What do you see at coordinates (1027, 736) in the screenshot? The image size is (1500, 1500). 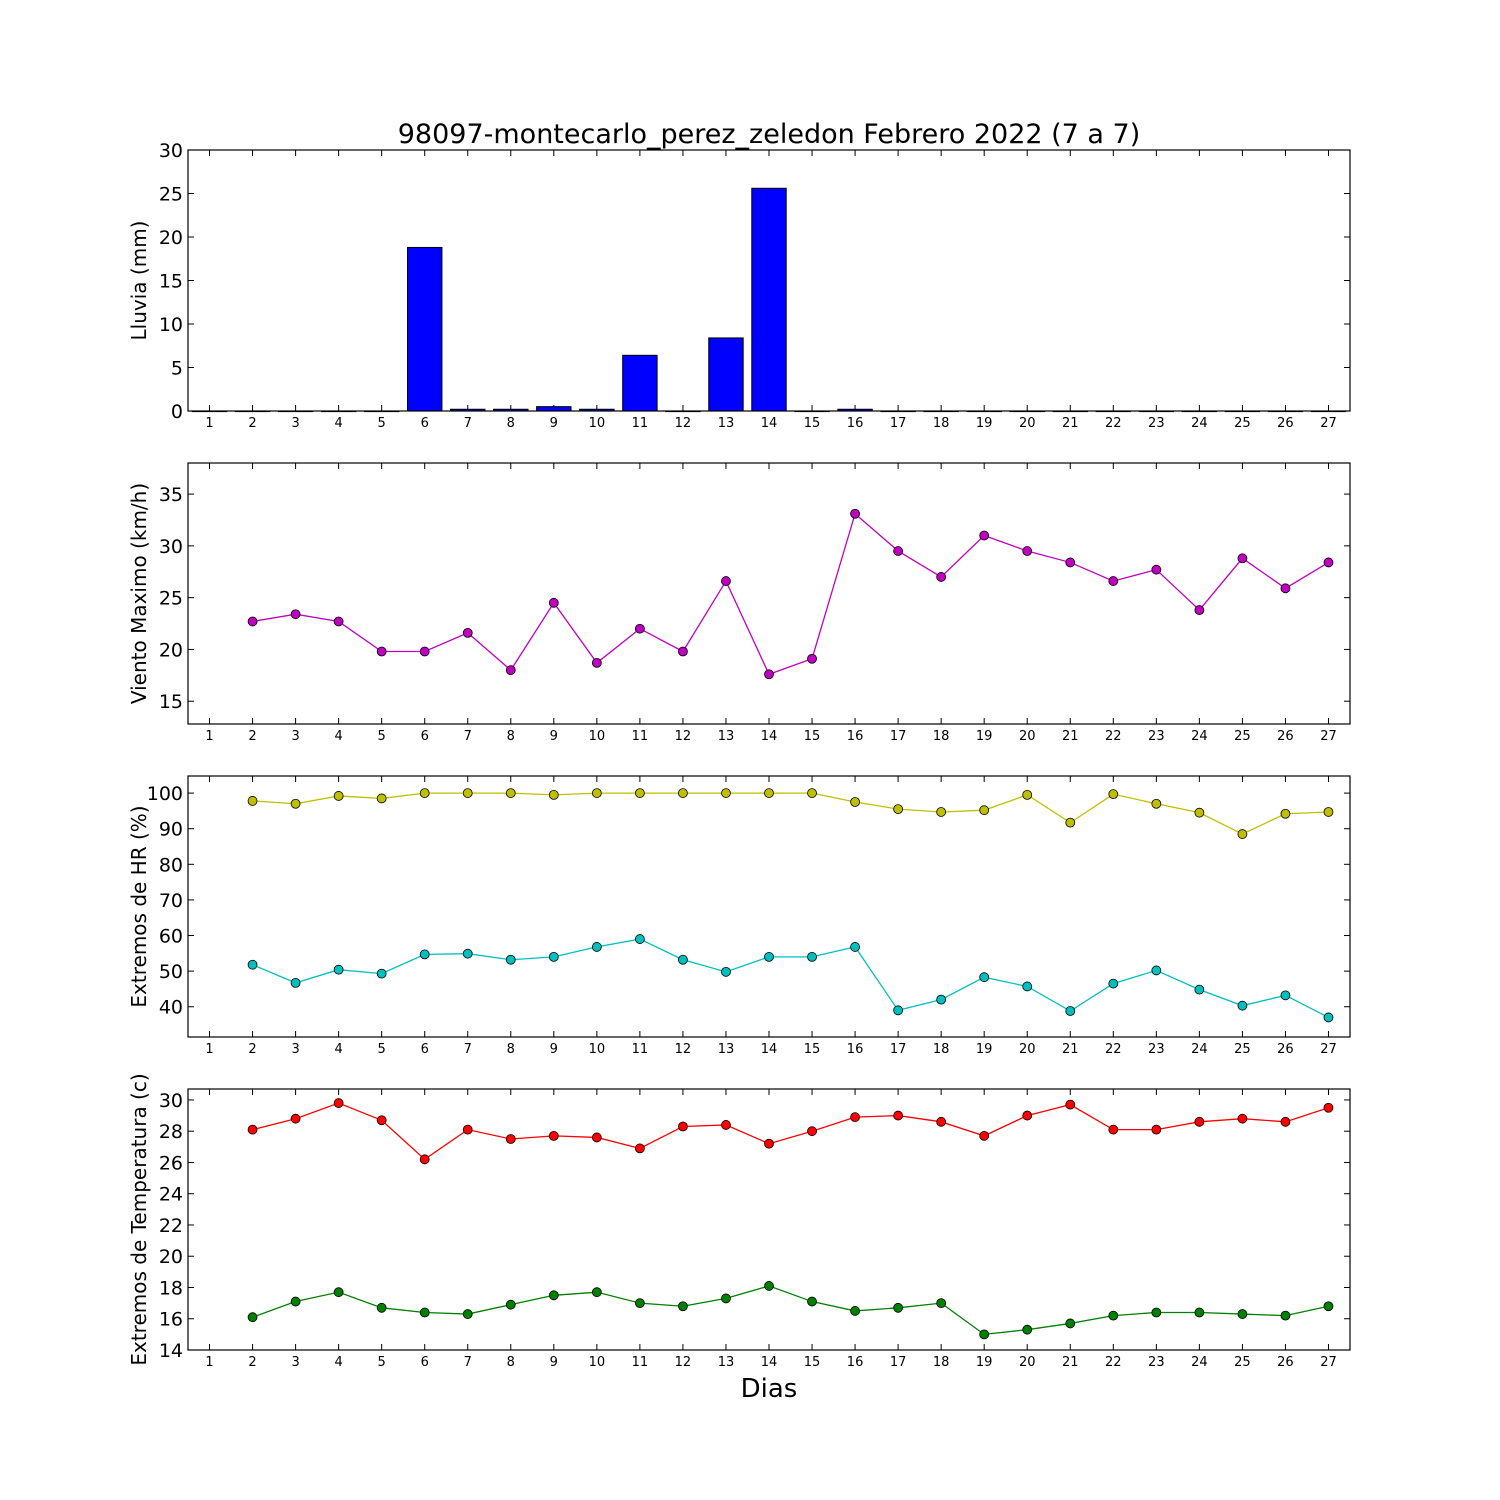 I see `x-tick-label: 20` at bounding box center [1027, 736].